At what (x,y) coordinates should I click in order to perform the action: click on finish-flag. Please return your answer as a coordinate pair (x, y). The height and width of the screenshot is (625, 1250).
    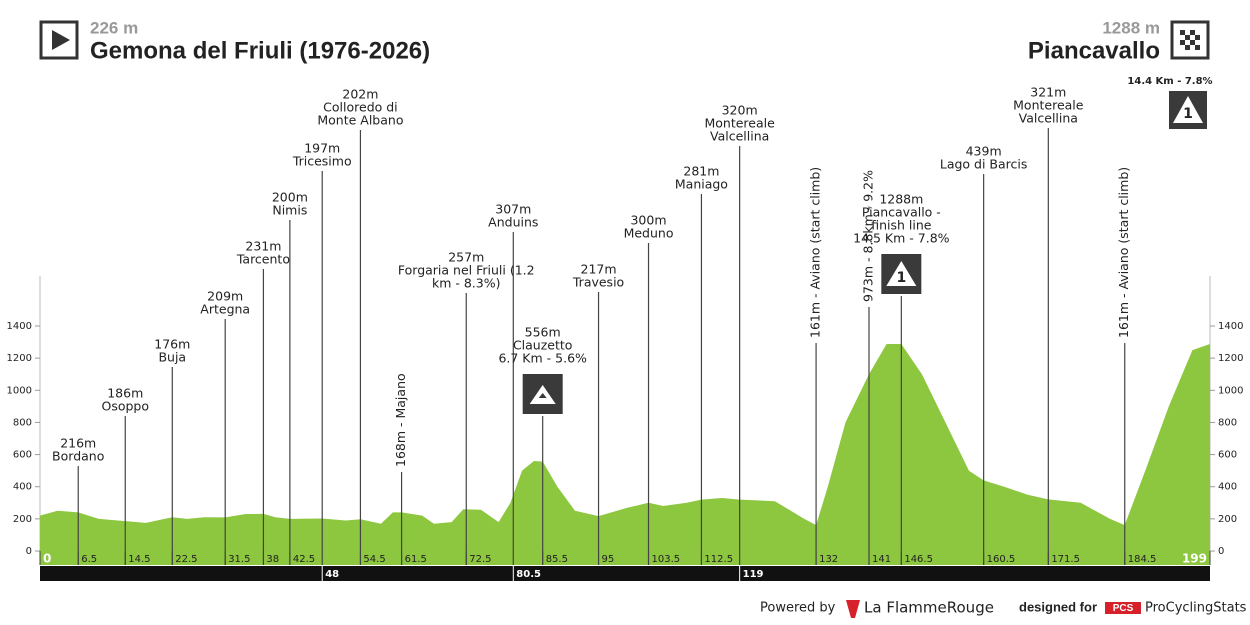
    Looking at the image, I should click on (1190, 40).